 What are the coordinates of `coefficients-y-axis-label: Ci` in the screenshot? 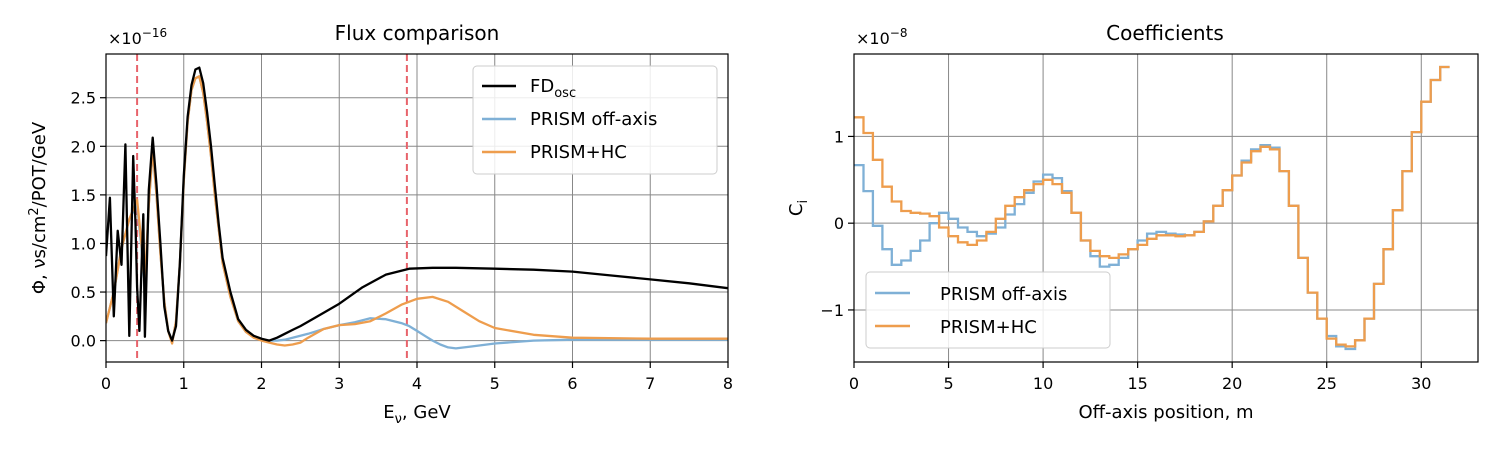 It's located at (798, 208).